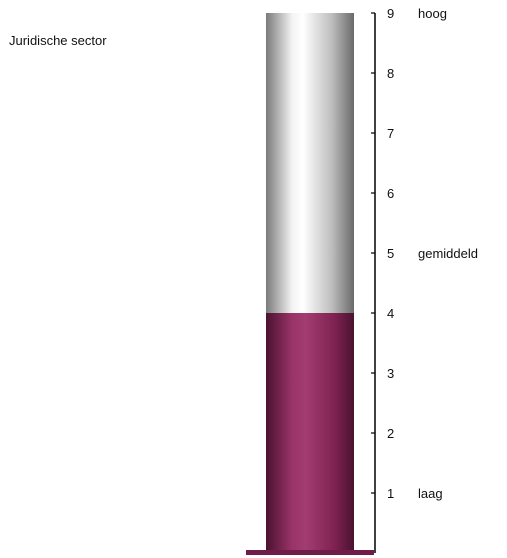  I want to click on tube-base, so click(310, 552).